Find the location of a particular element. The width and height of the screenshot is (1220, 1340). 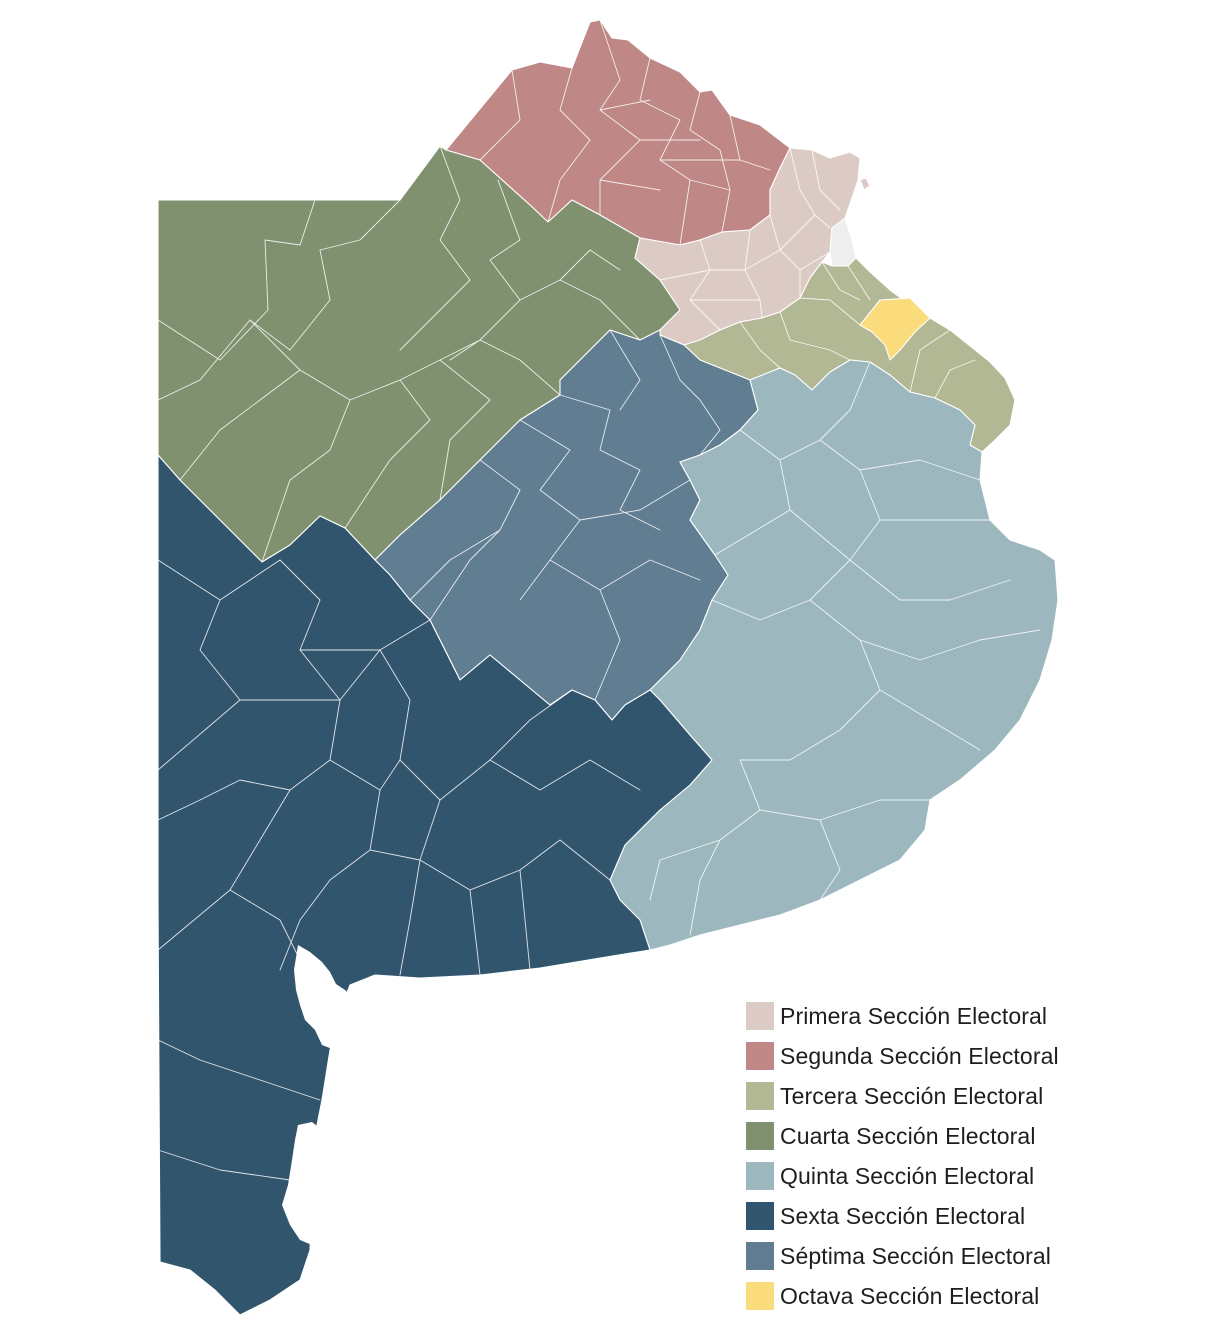

legend-item-quinta: Quinta Sección Electoral is located at coordinates (921, 1176).